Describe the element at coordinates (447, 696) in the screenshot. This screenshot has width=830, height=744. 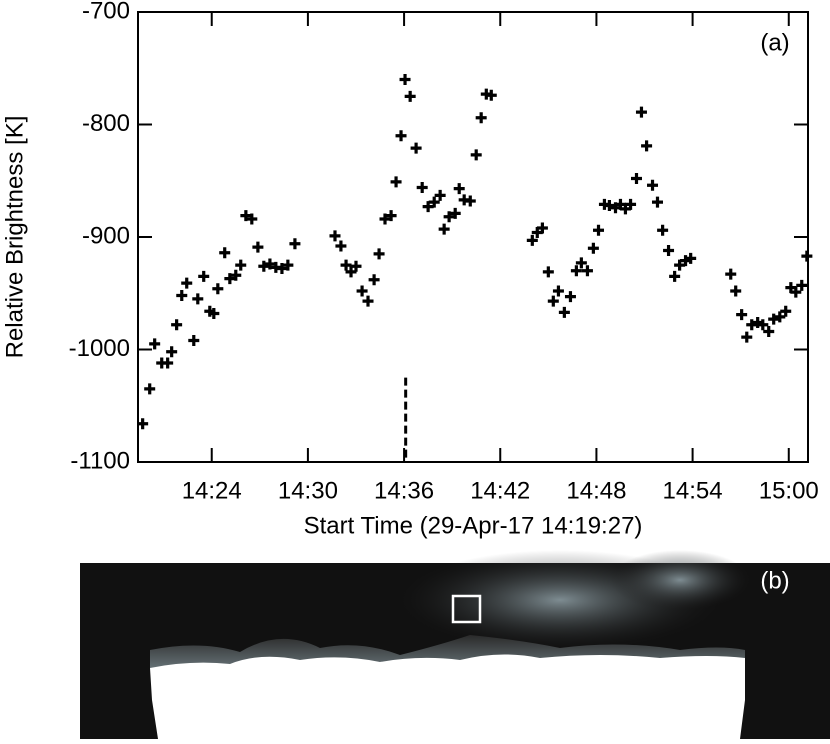
I see `image-bright-region` at that location.